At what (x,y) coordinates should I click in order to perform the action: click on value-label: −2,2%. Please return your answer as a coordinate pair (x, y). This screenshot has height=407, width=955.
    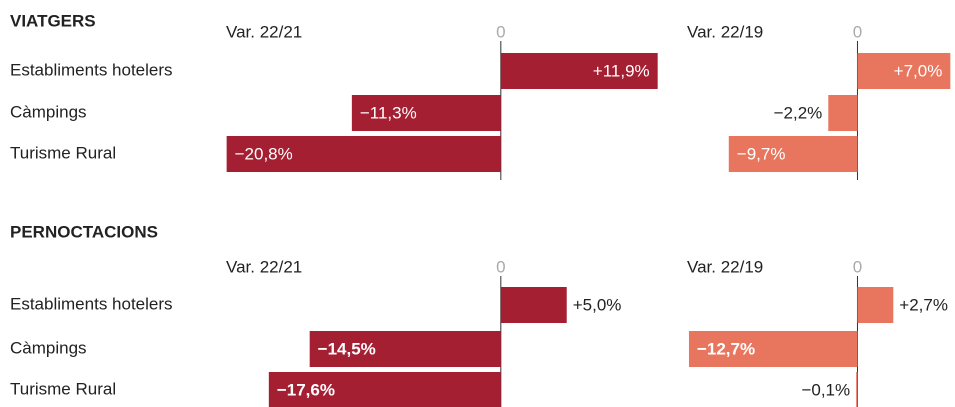
    Looking at the image, I should click on (798, 112).